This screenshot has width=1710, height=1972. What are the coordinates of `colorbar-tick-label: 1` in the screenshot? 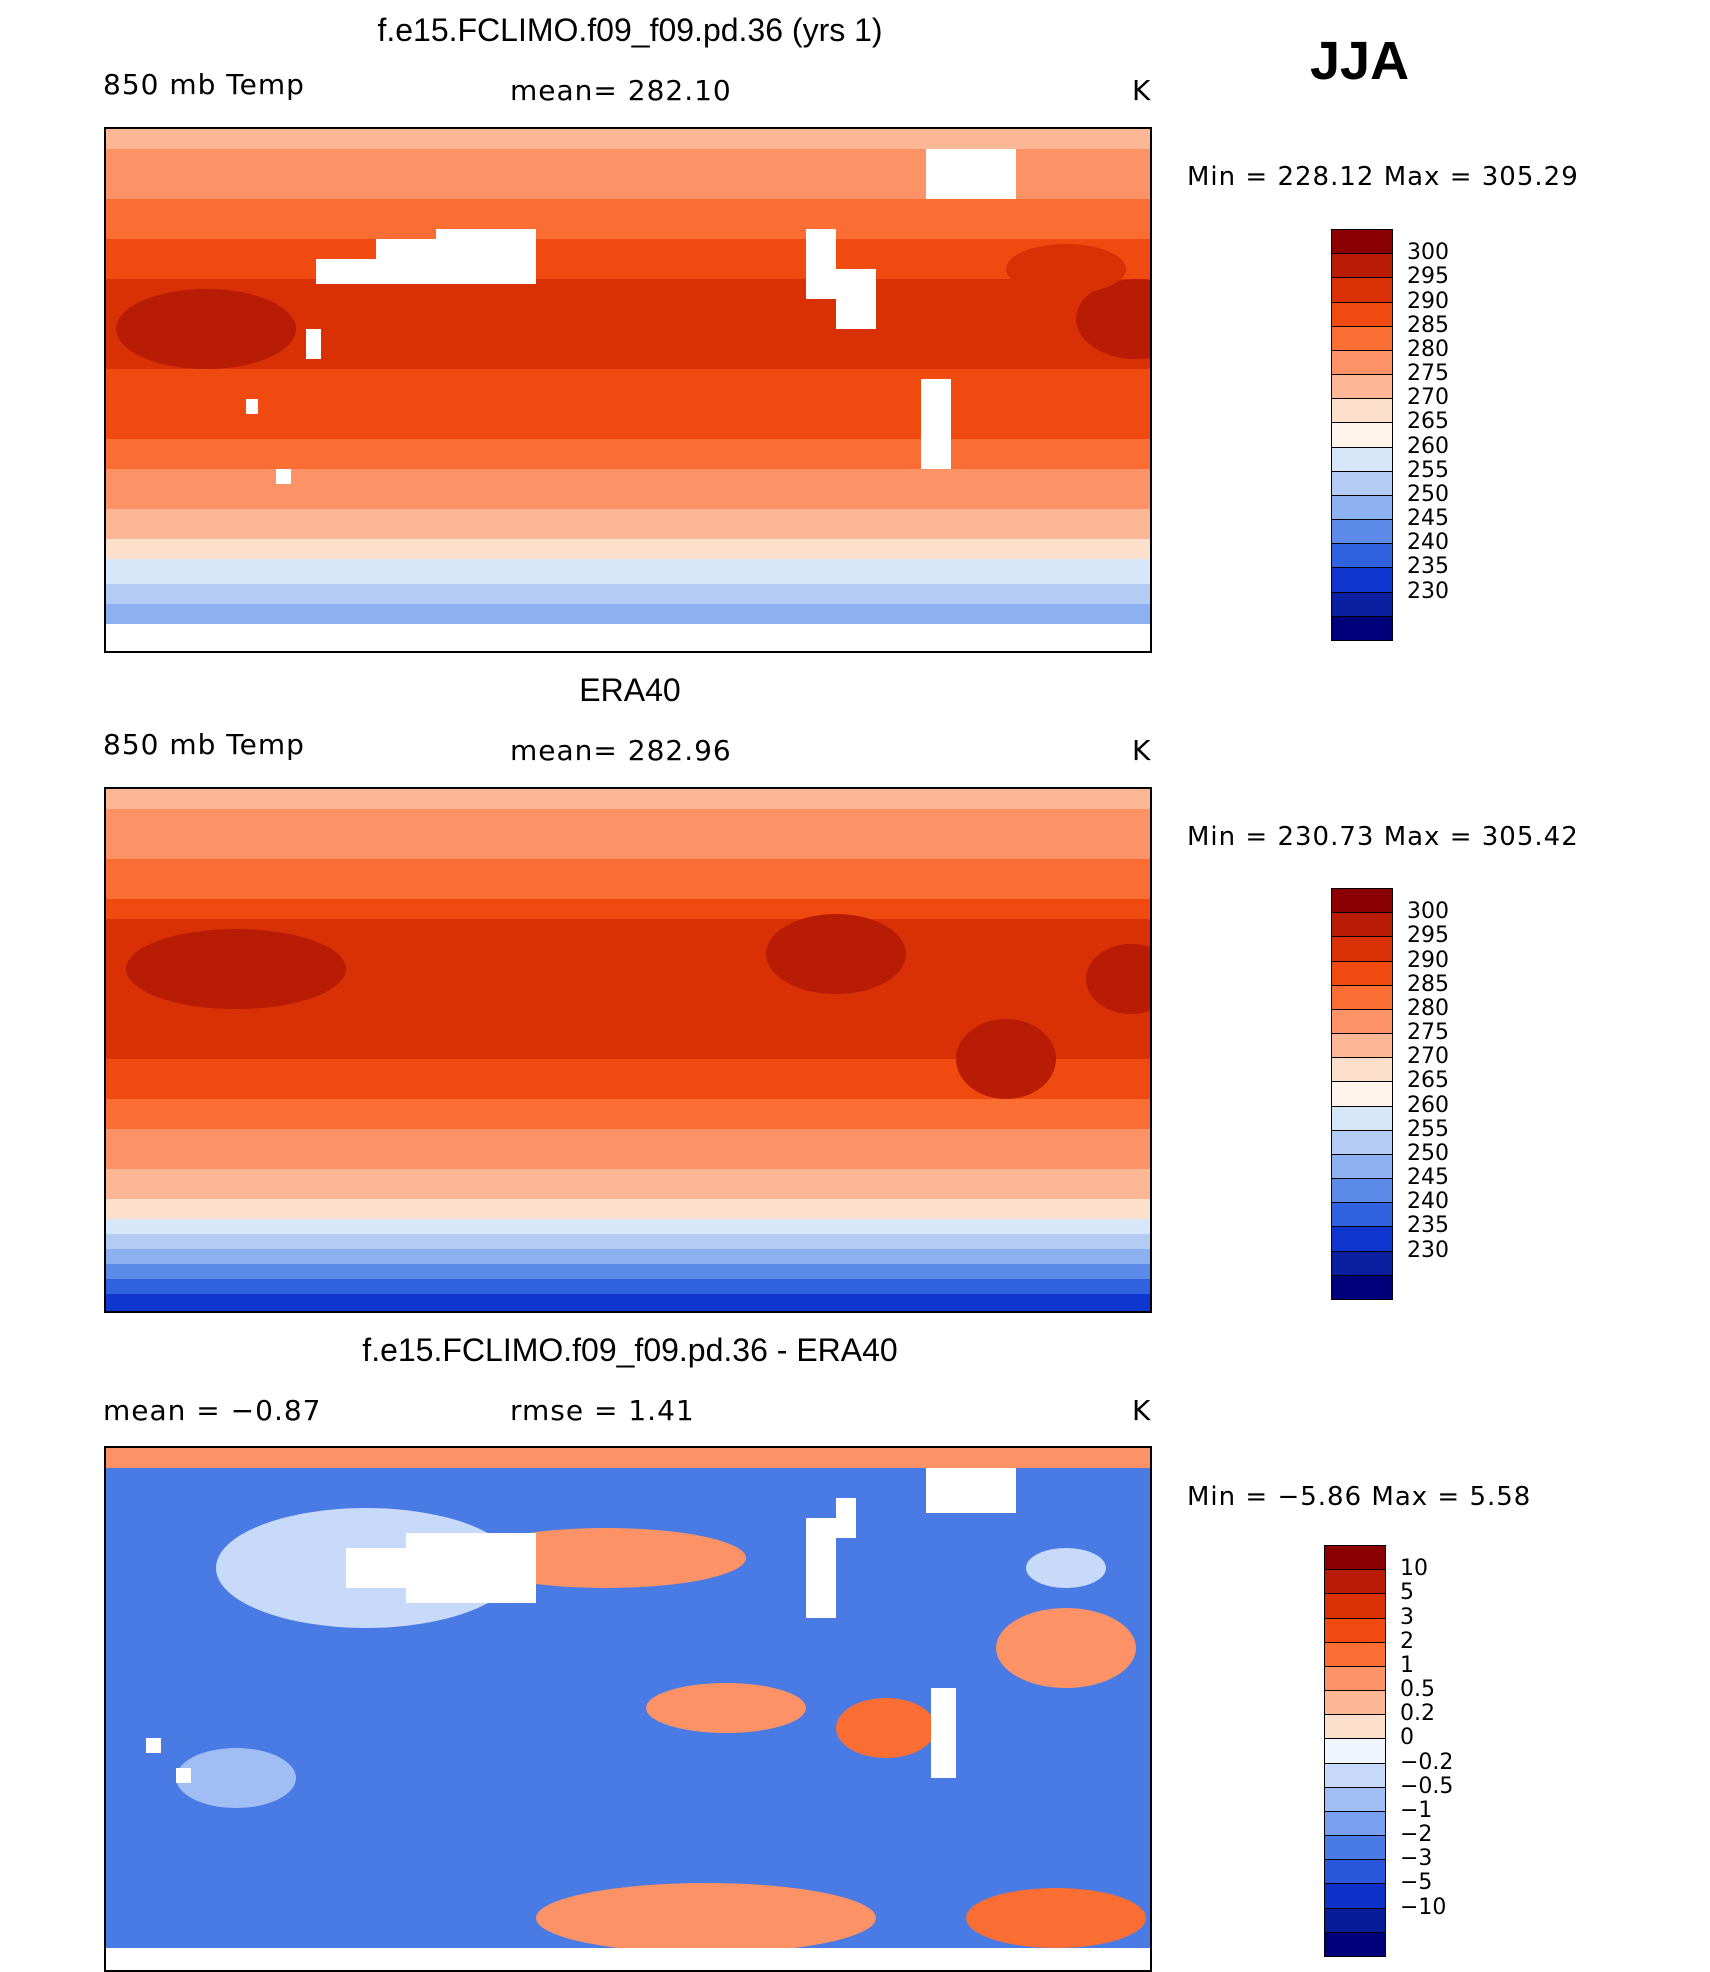 It's located at (1407, 1665).